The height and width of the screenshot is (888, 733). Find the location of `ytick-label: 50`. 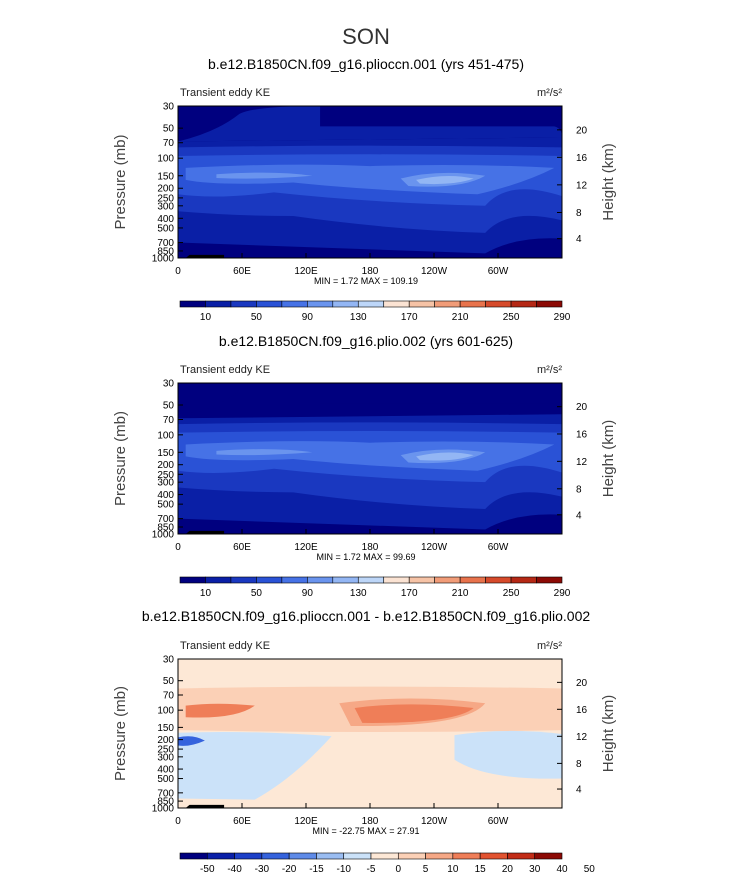

ytick-label: 50 is located at coordinates (169, 129).